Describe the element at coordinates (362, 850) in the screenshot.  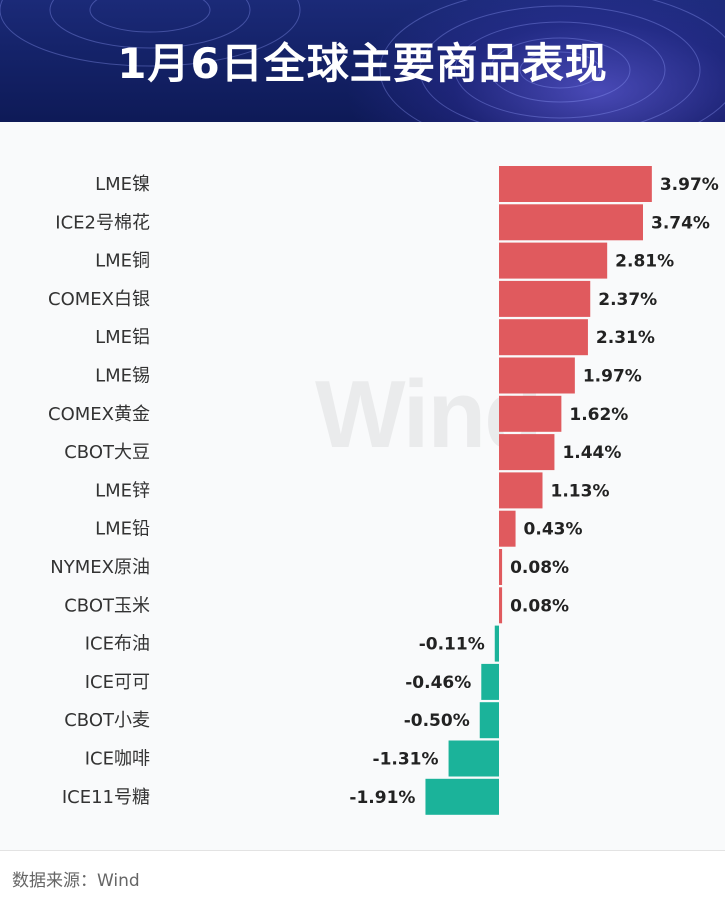
I see `footer-divider` at that location.